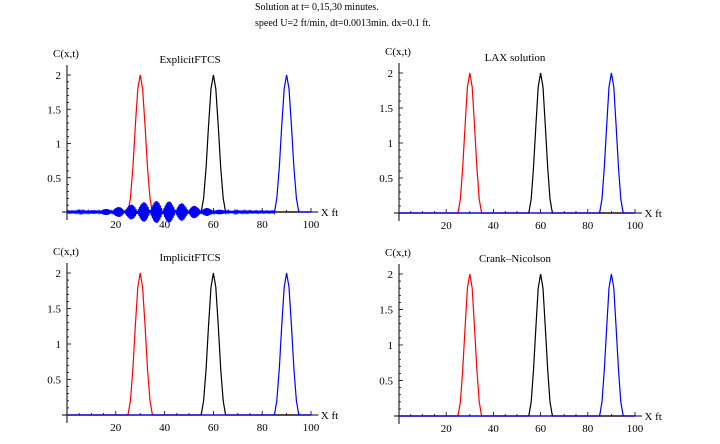 Image resolution: width=720 pixels, height=444 pixels. Describe the element at coordinates (515, 259) in the screenshot. I see `subplot-title: Crank–Nicolson` at that location.